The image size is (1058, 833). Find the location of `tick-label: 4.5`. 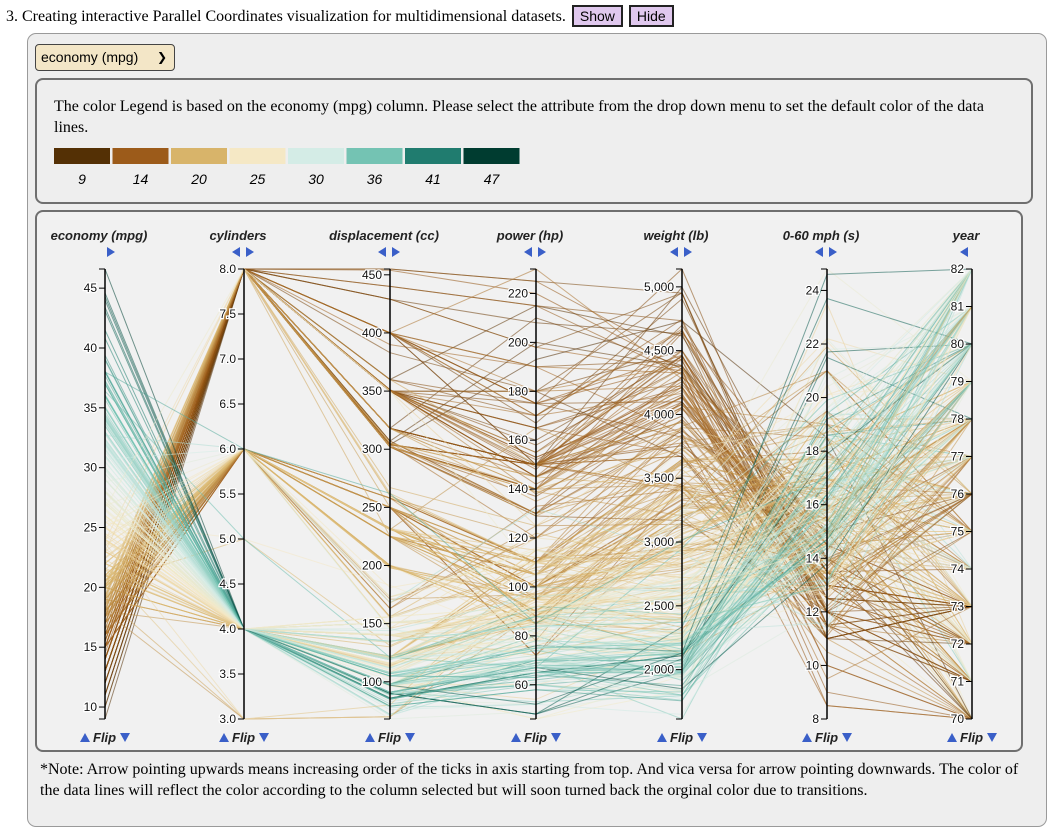

tick-label: 4.5 is located at coordinates (227, 584).